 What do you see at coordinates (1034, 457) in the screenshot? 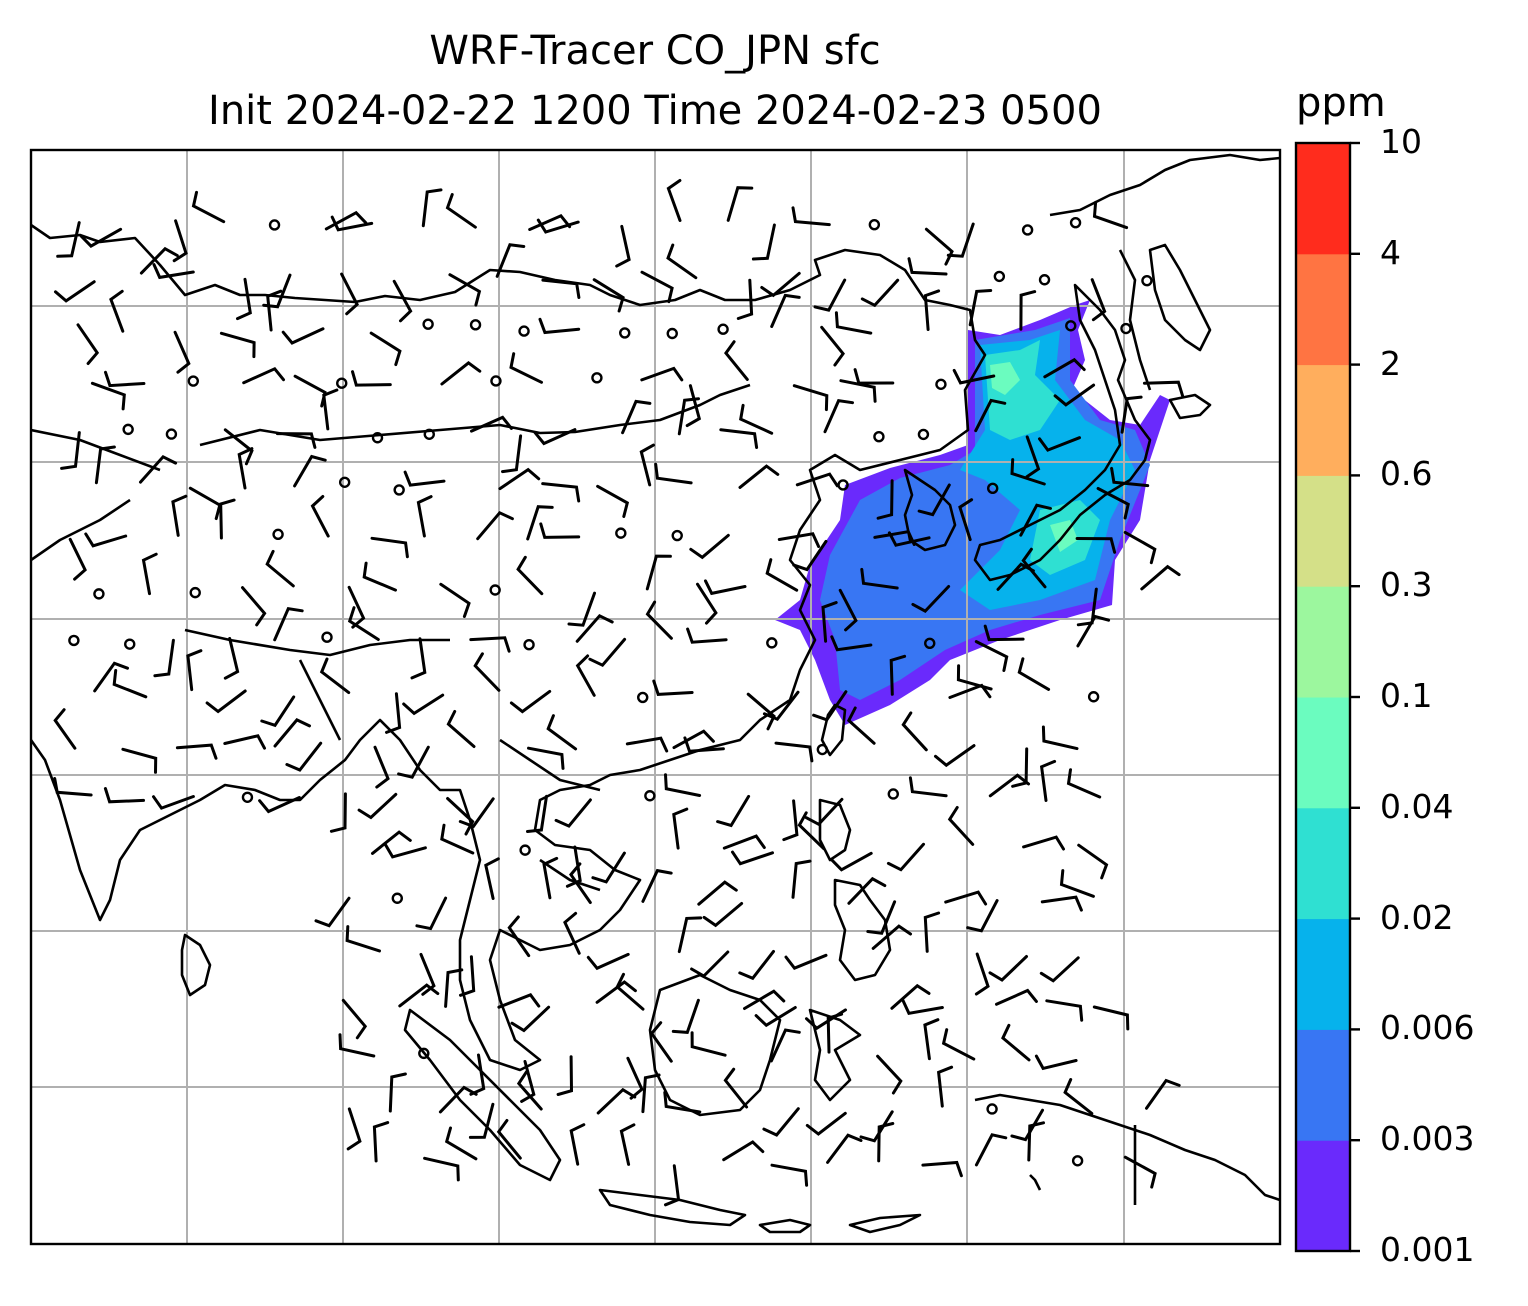
I see `plume-level-0.04` at bounding box center [1034, 457].